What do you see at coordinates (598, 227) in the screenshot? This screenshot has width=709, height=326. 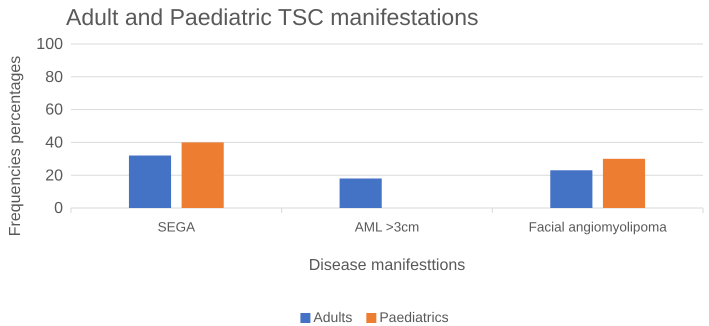 I see `x-tick-label: Facial angiomyolipoma` at bounding box center [598, 227].